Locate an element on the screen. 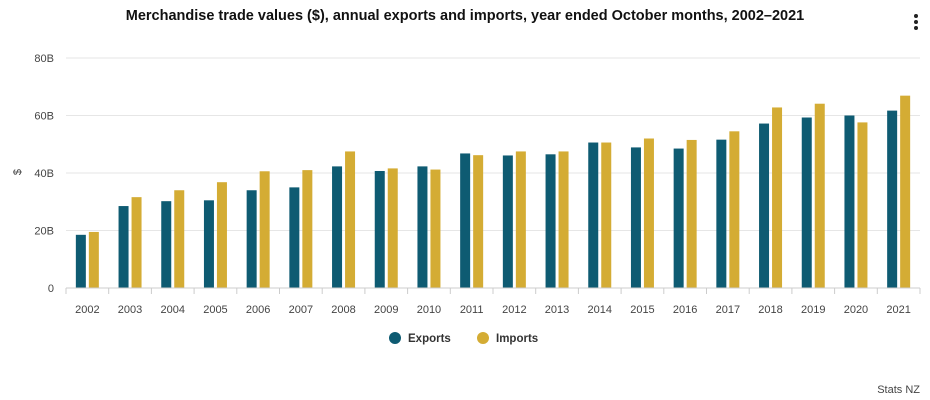  bar-exports-2002 is located at coordinates (80, 261).